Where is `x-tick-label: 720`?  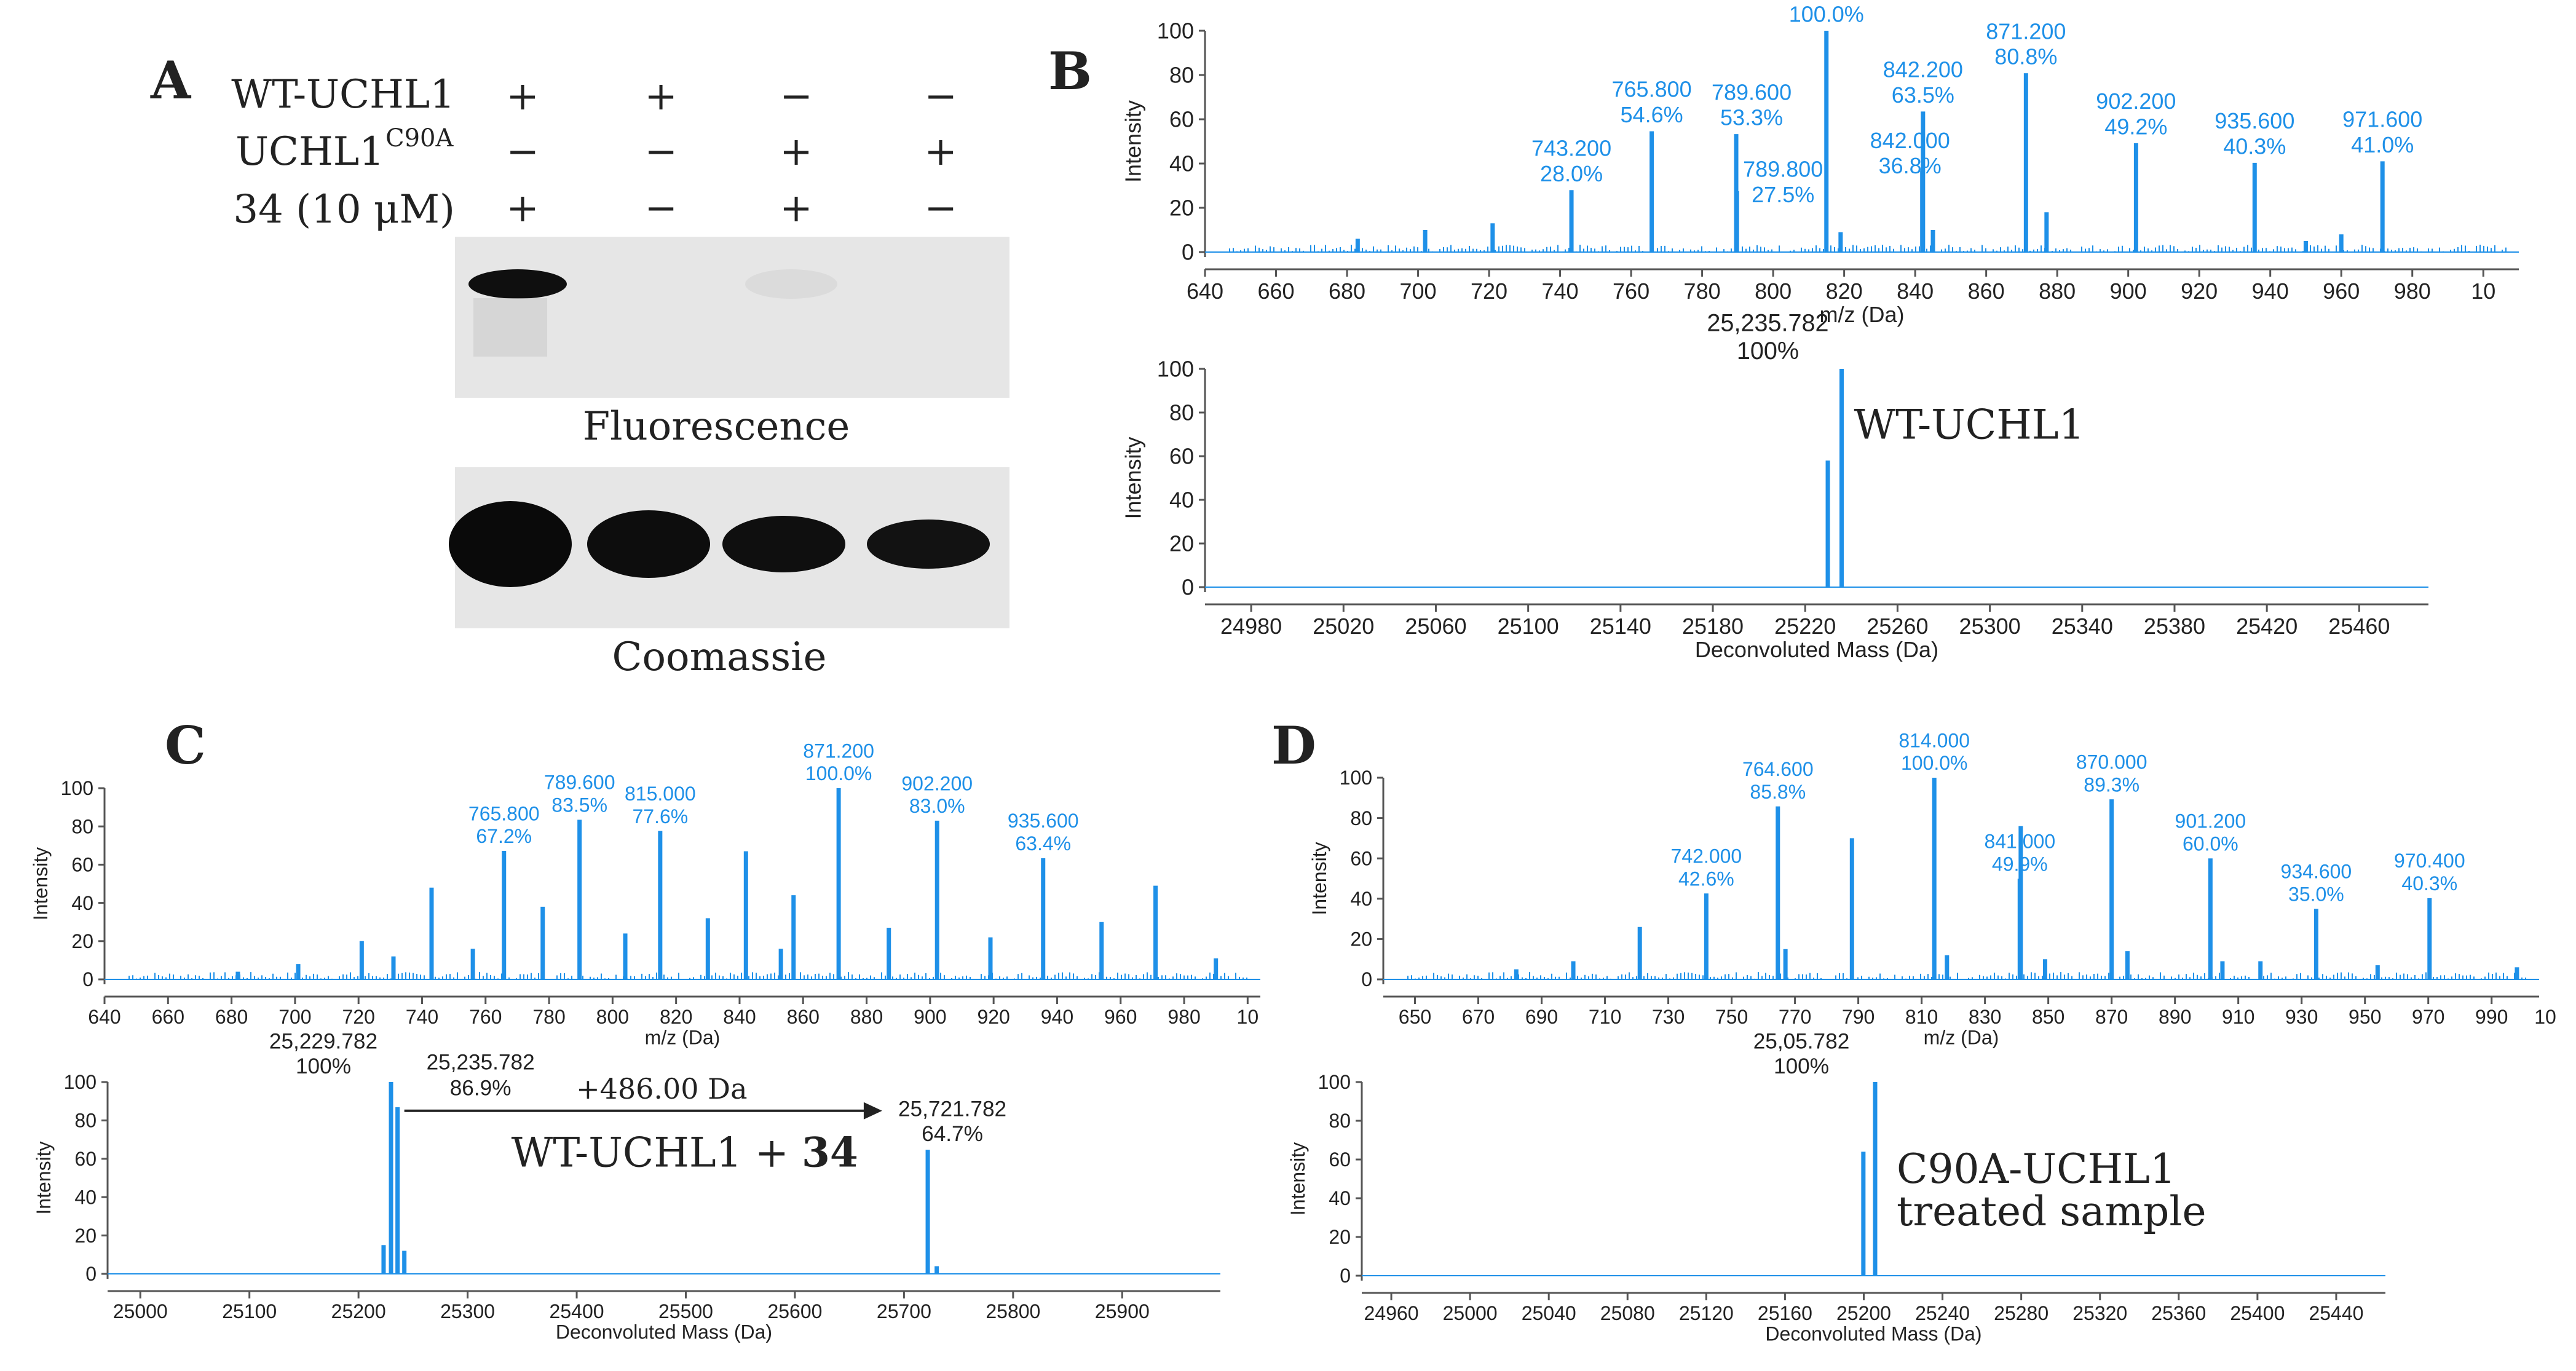 x-tick-label: 720 is located at coordinates (1489, 291).